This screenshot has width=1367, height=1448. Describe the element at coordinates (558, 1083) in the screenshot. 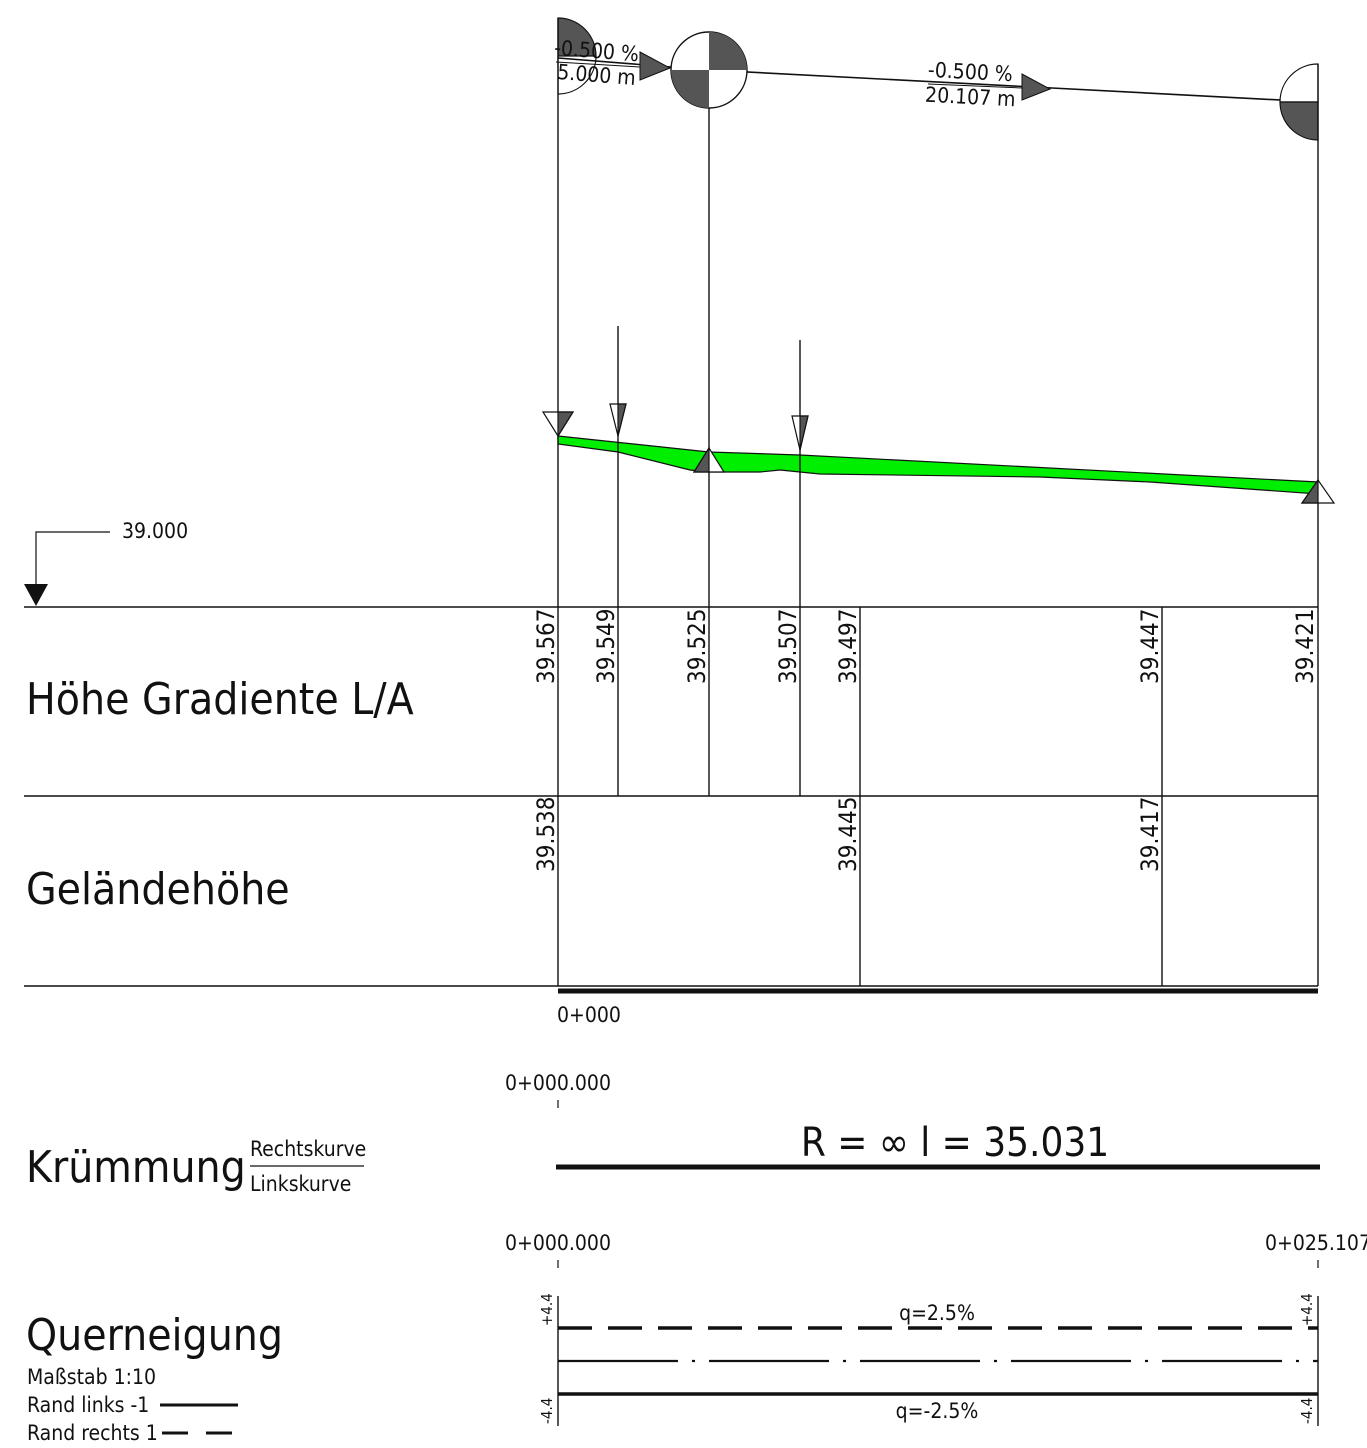

I see `curvature-station-start: 0+000.000` at that location.